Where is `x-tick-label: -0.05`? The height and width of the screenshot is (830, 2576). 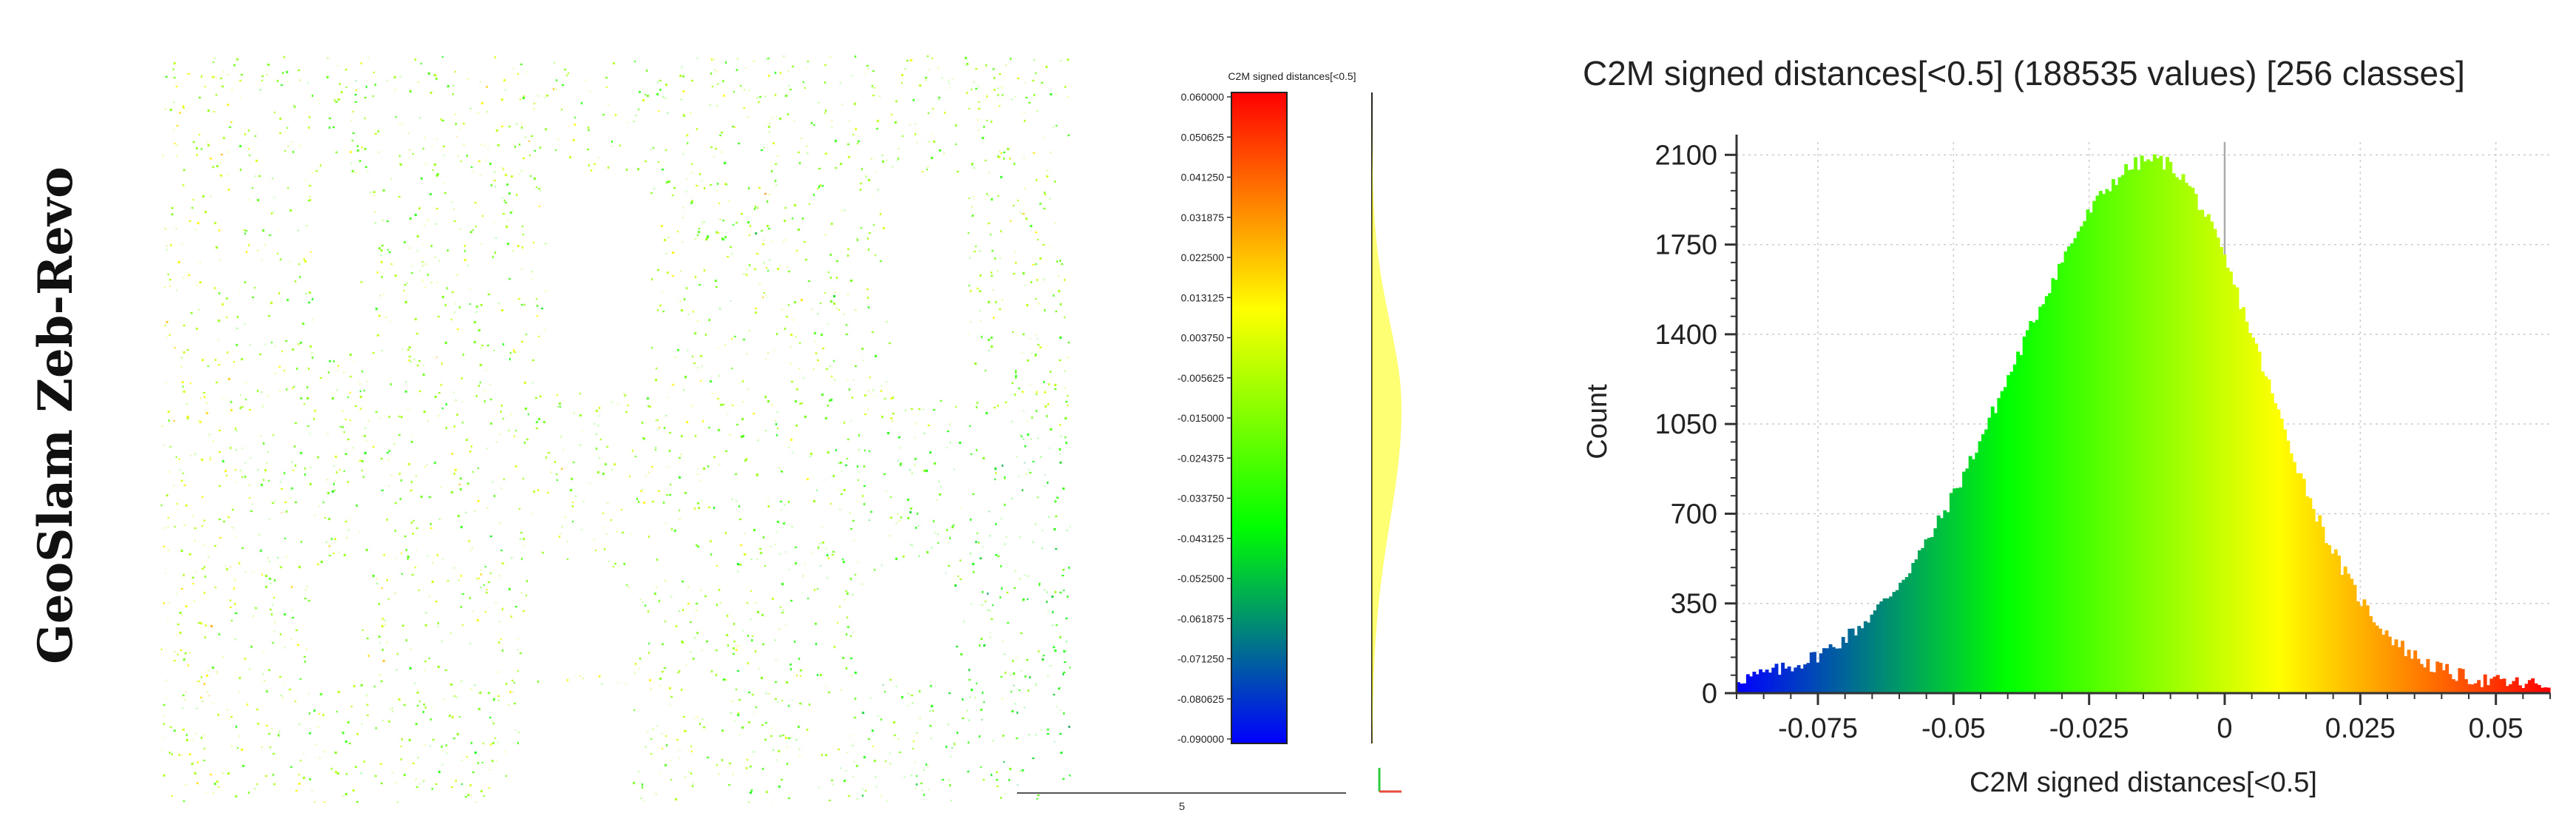 x-tick-label: -0.05 is located at coordinates (1953, 728).